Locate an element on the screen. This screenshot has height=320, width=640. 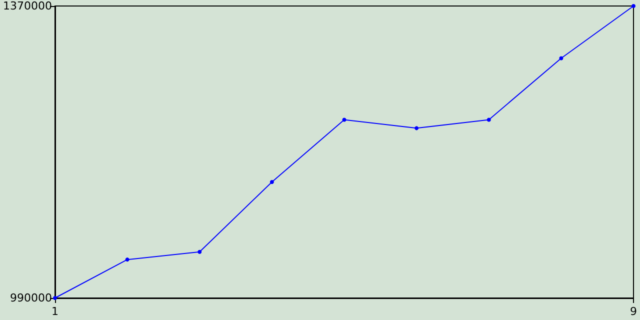
x-tick-label: 1 is located at coordinates (54, 311).